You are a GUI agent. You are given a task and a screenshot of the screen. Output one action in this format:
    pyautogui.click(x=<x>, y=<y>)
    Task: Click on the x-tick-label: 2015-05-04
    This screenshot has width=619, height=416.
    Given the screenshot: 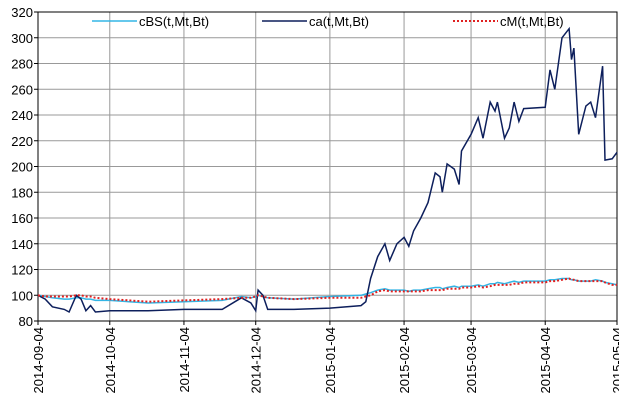 What is the action you would take?
    pyautogui.click(x=614, y=360)
    